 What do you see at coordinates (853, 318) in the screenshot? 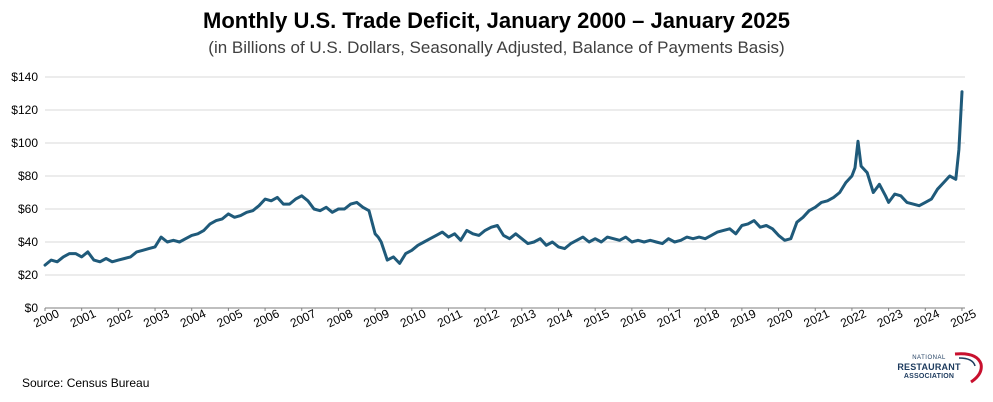
I see `x-tick-label: 2022` at bounding box center [853, 318].